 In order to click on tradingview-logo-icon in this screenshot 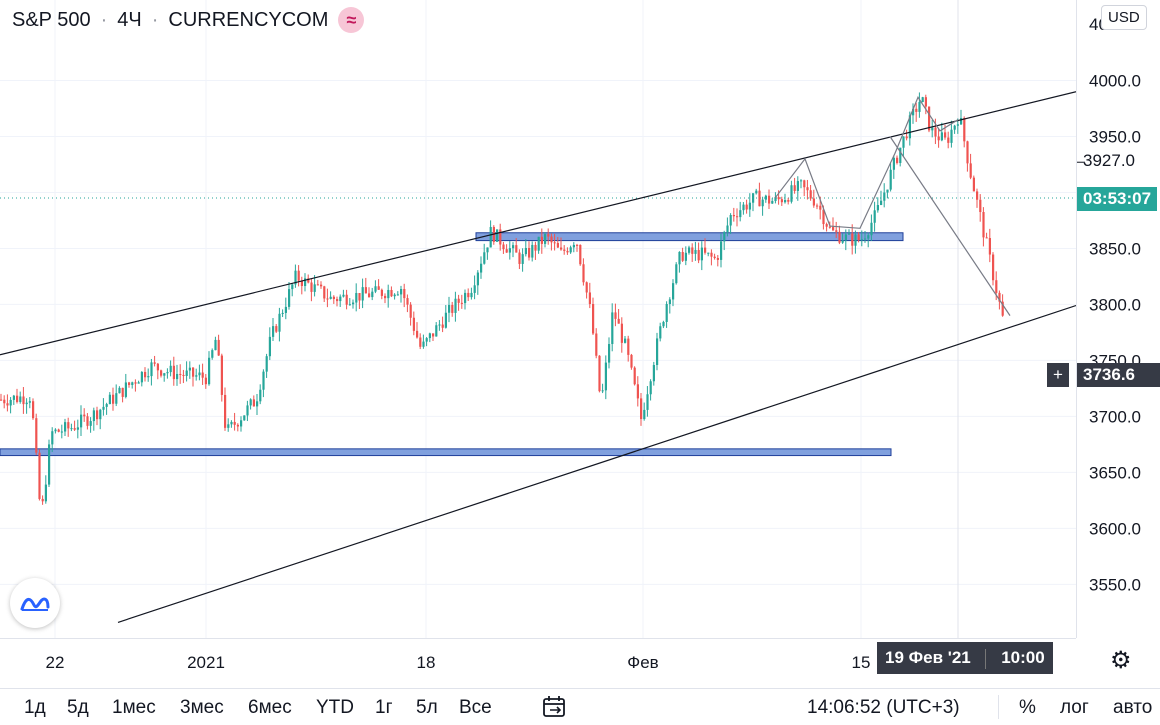, I will do `click(35, 603)`.